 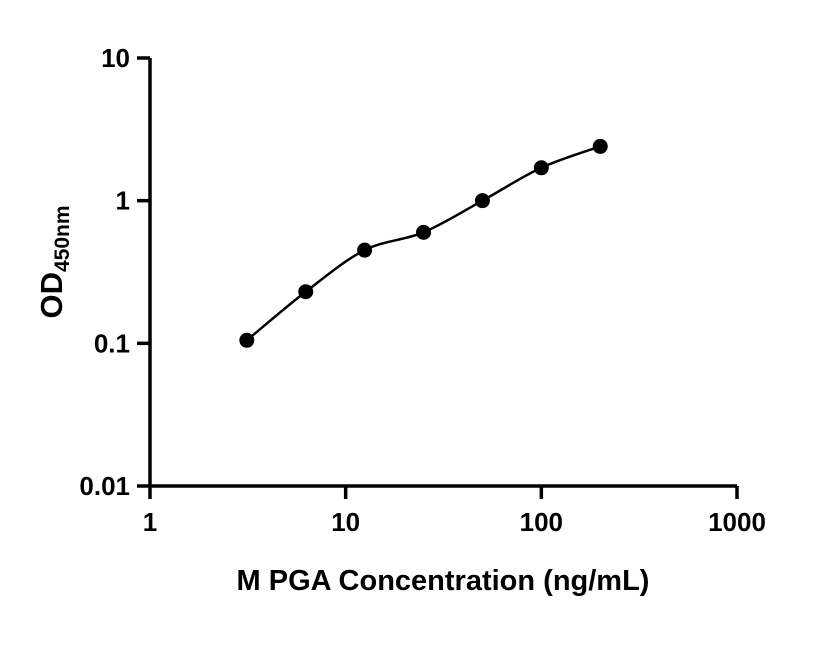 I want to click on x-tick-label: 10, so click(x=345, y=522).